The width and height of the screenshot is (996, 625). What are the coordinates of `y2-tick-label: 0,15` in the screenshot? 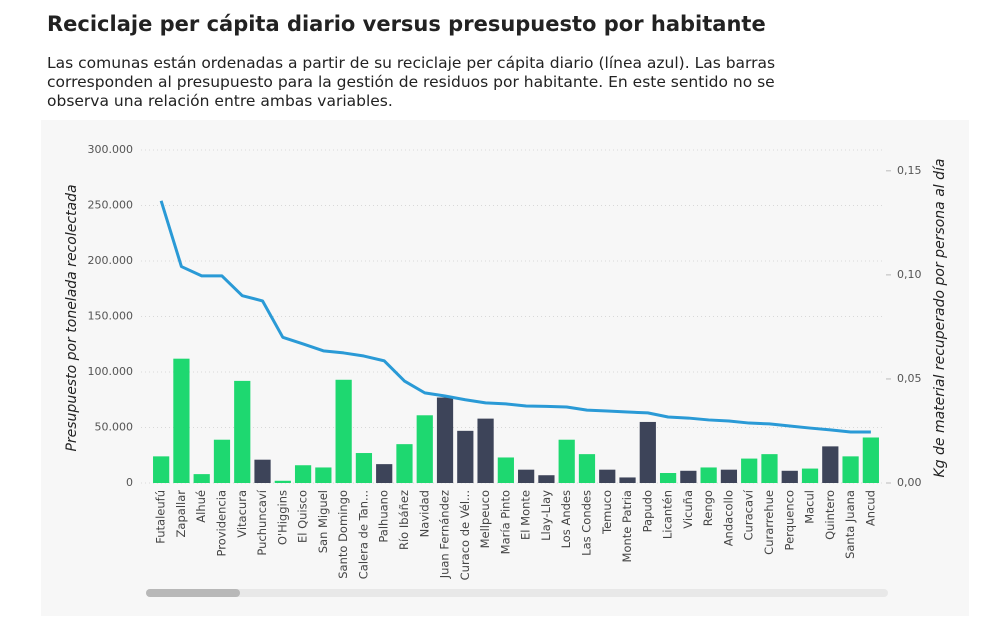 It's located at (909, 170).